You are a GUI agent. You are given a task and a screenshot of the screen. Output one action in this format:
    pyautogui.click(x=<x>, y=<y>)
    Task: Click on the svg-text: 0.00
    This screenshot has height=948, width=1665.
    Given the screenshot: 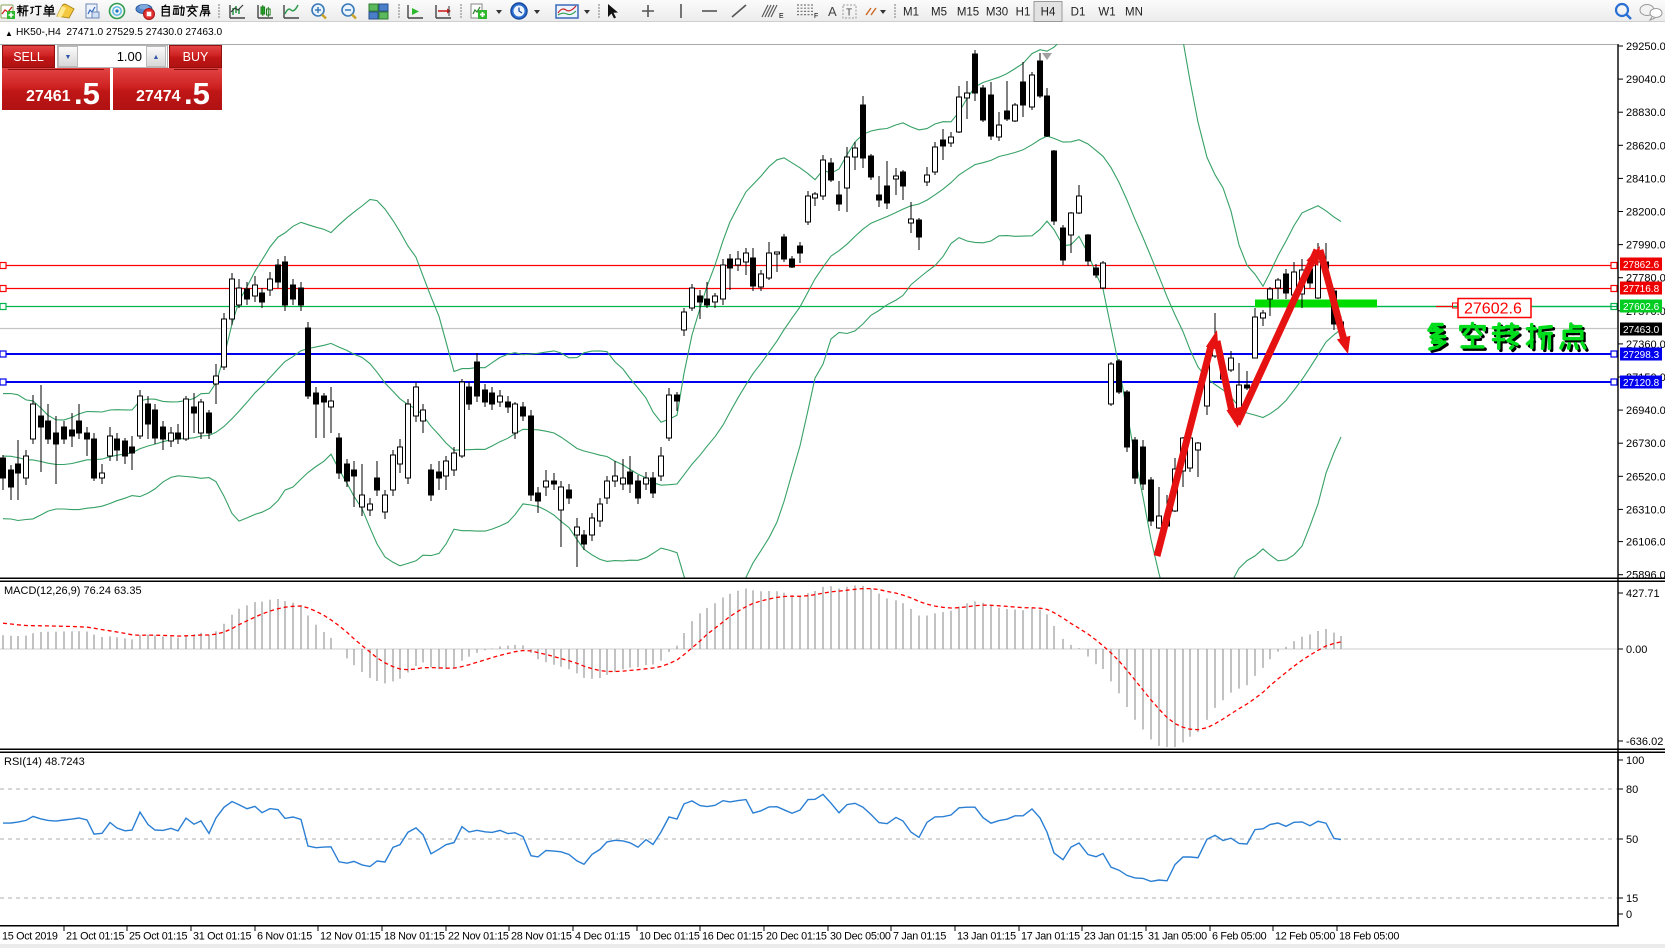 What is the action you would take?
    pyautogui.click(x=1636, y=650)
    